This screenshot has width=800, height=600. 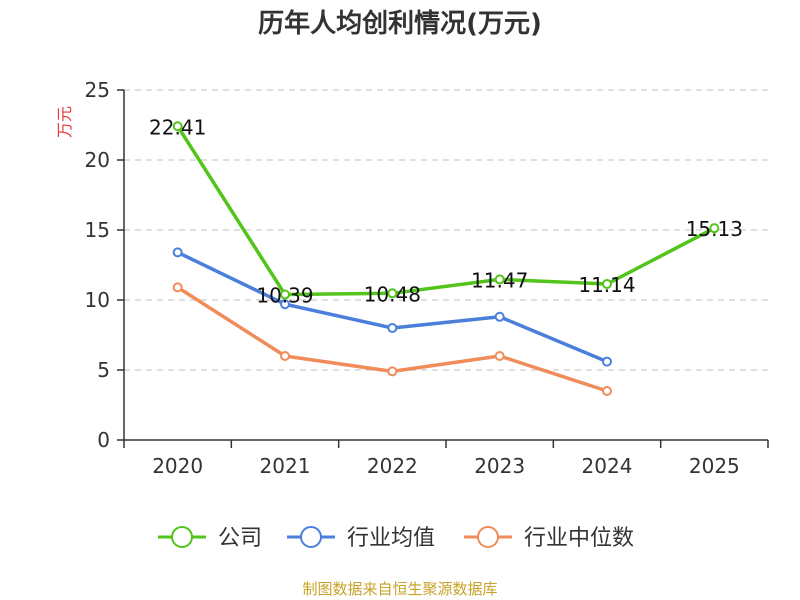 I want to click on x-tick-label: 2021, so click(x=285, y=466).